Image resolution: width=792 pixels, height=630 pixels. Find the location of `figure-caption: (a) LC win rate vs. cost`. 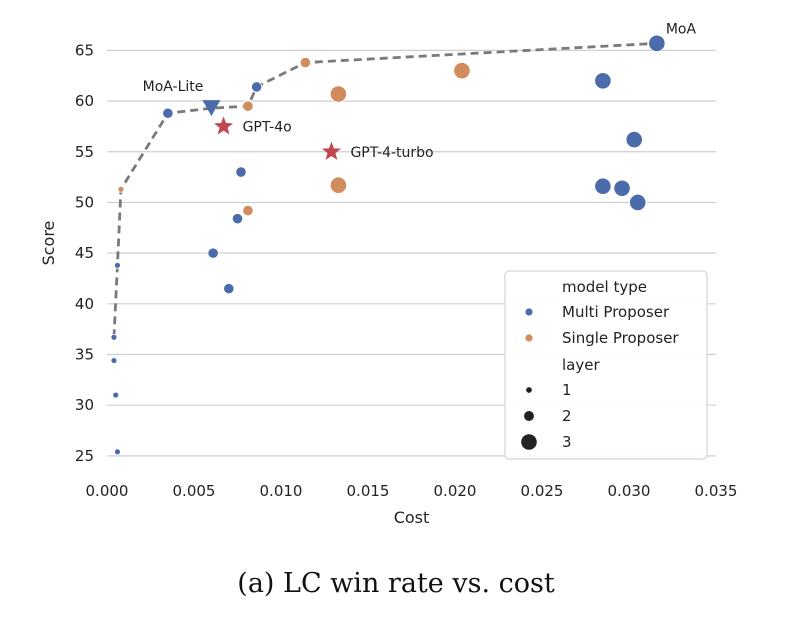

figure-caption: (a) LC win rate vs. cost is located at coordinates (396, 583).